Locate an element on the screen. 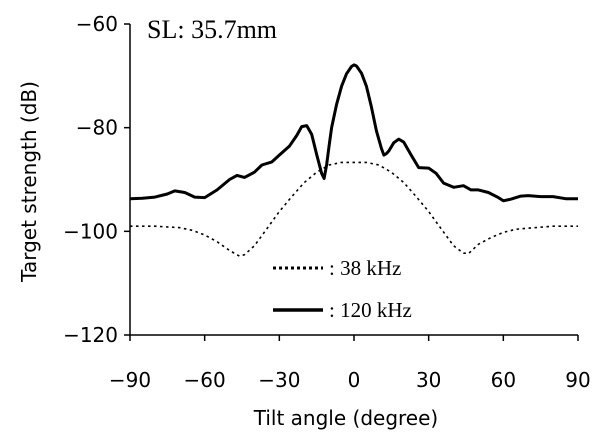 The image size is (595, 443). chart-annotation: SL: 35.7mm is located at coordinates (212, 29).